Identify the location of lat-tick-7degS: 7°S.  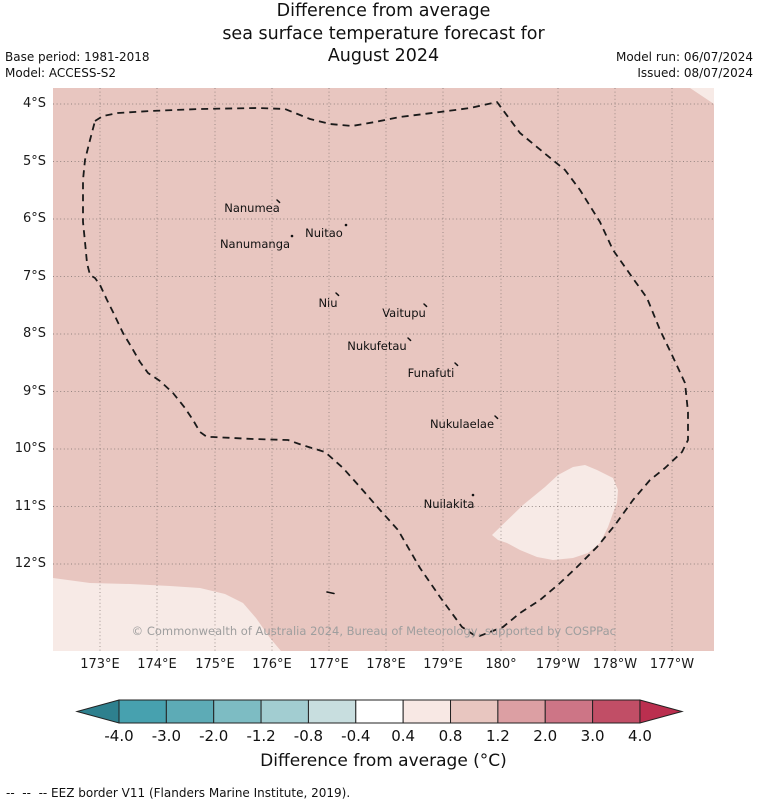
(34, 276).